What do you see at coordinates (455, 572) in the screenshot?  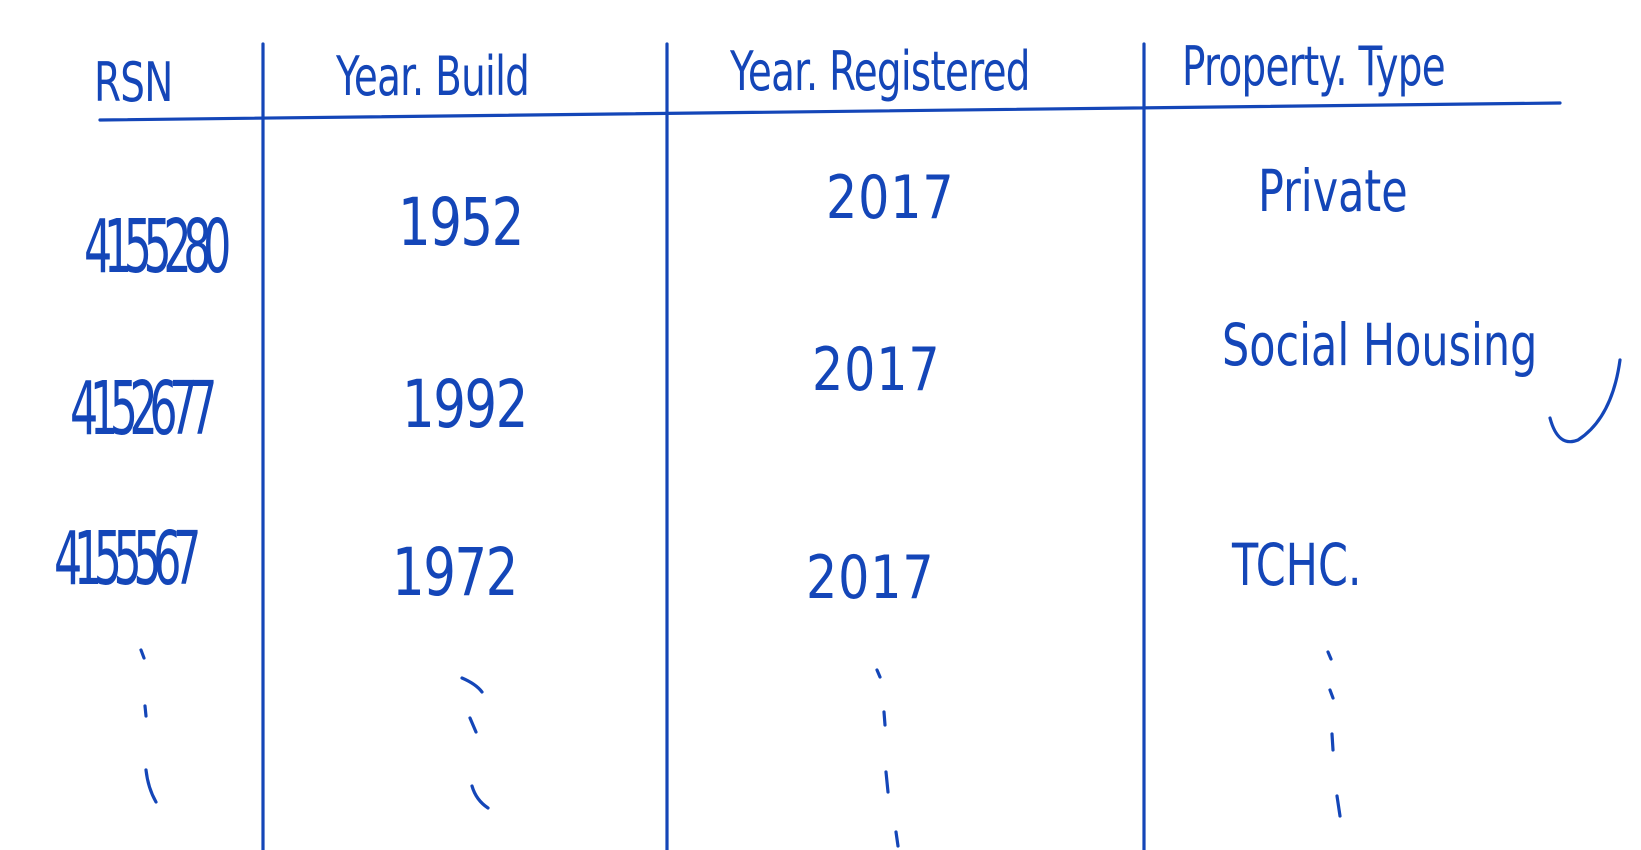 I see `cell-year-build: 1972` at bounding box center [455, 572].